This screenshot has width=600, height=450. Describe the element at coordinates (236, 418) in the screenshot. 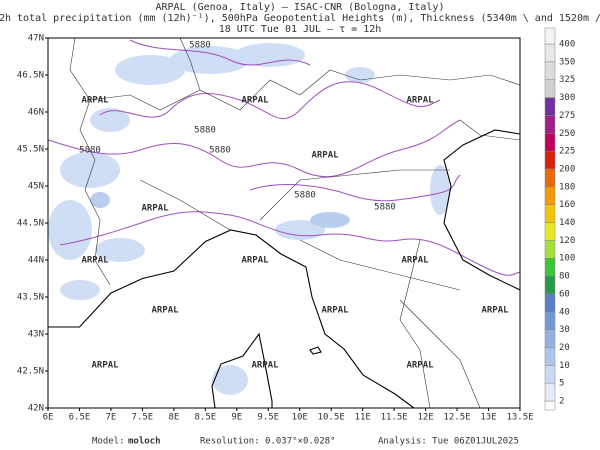

I see `x-tick-label: 9E` at that location.